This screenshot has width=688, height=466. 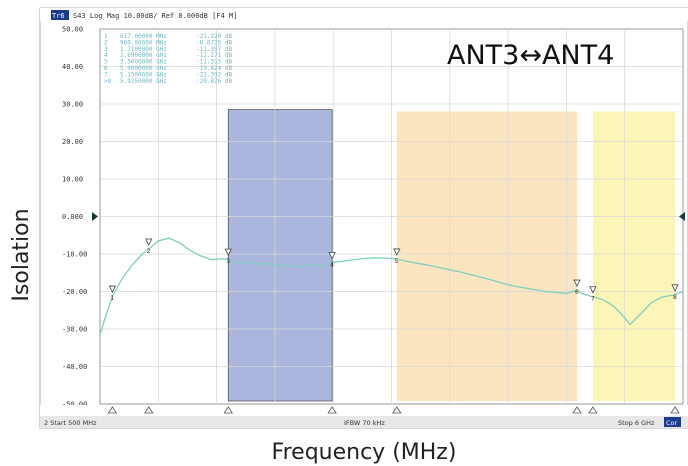 What do you see at coordinates (149, 251) in the screenshot?
I see `marker-2-label: 2` at bounding box center [149, 251].